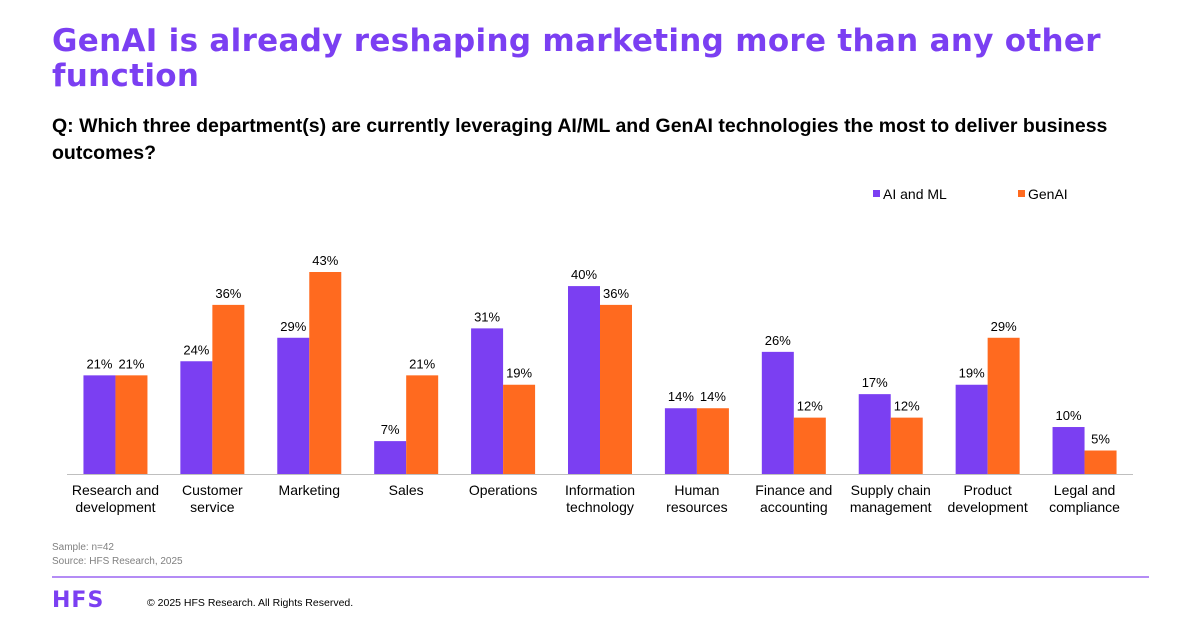 The height and width of the screenshot is (627, 1200). Describe the element at coordinates (1048, 194) in the screenshot. I see `legend-label-genai: GenAI` at that location.